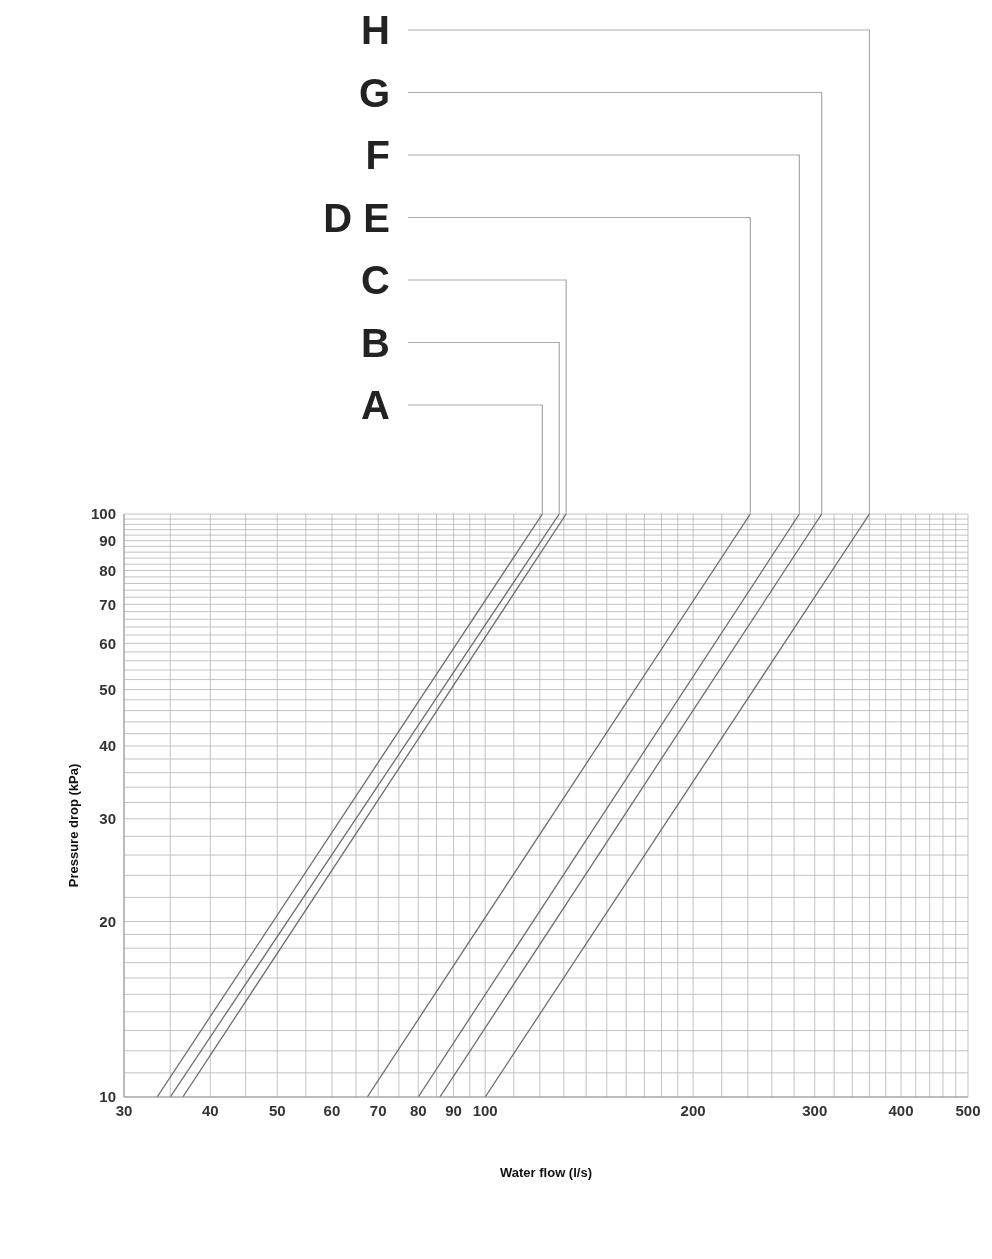 The width and height of the screenshot is (992, 1259). I want to click on y-tick-label: 10, so click(107, 1097).